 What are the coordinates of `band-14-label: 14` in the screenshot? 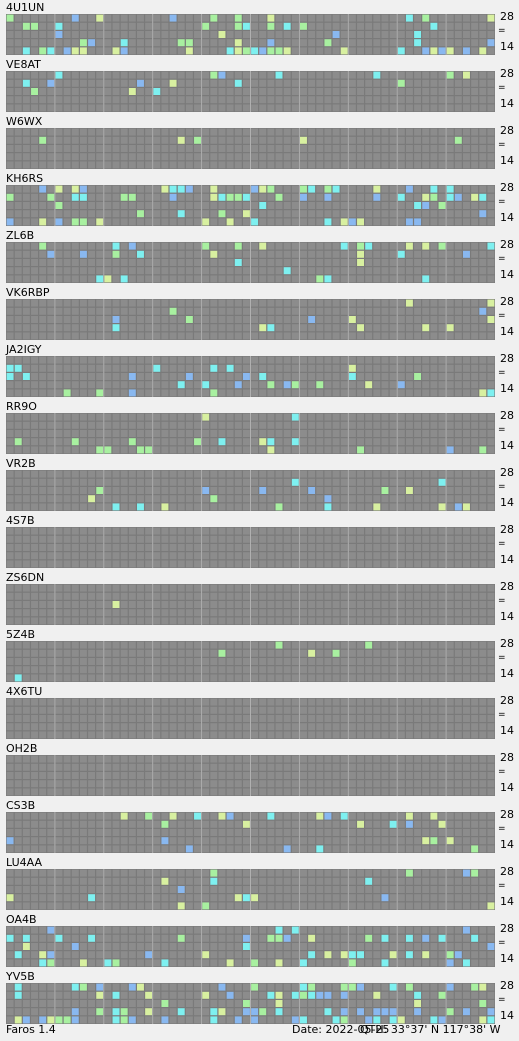 It's located at (507, 331).